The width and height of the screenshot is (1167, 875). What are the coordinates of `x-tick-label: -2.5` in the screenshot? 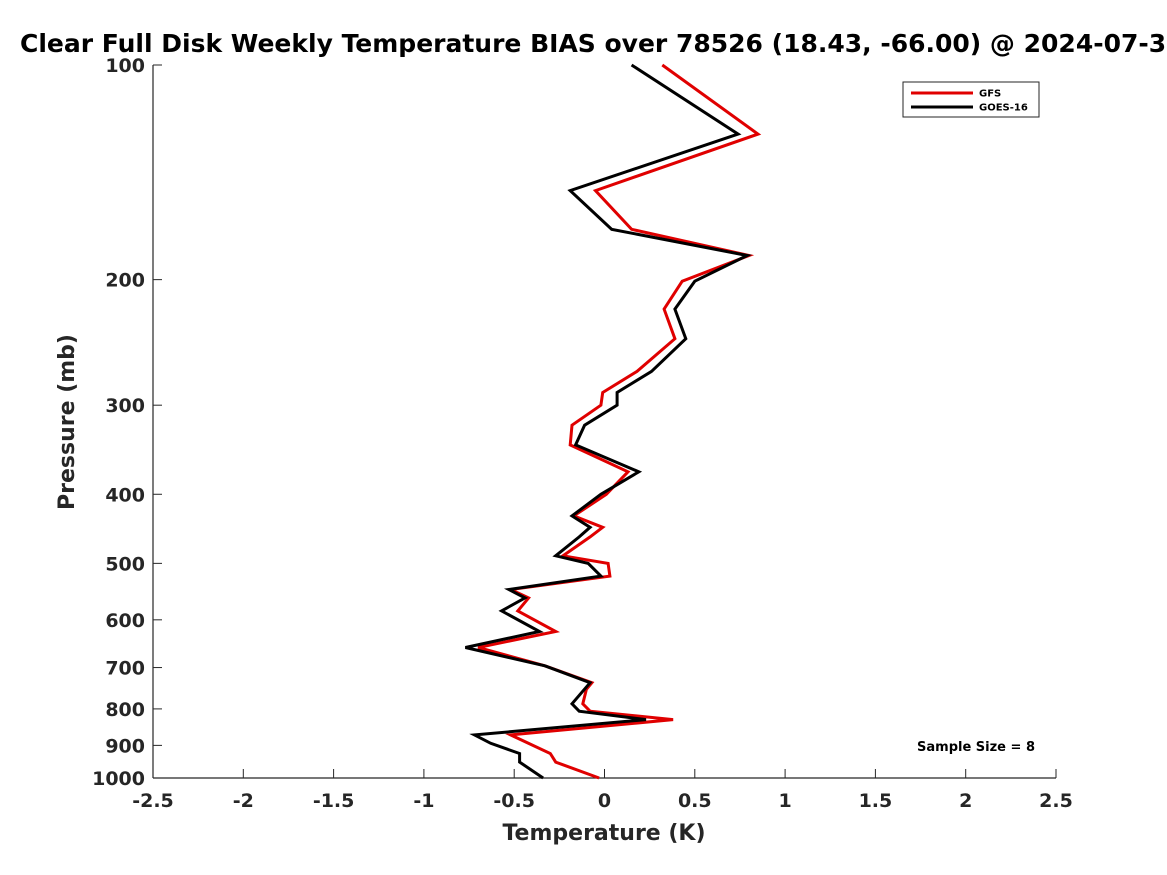 It's located at (153, 801).